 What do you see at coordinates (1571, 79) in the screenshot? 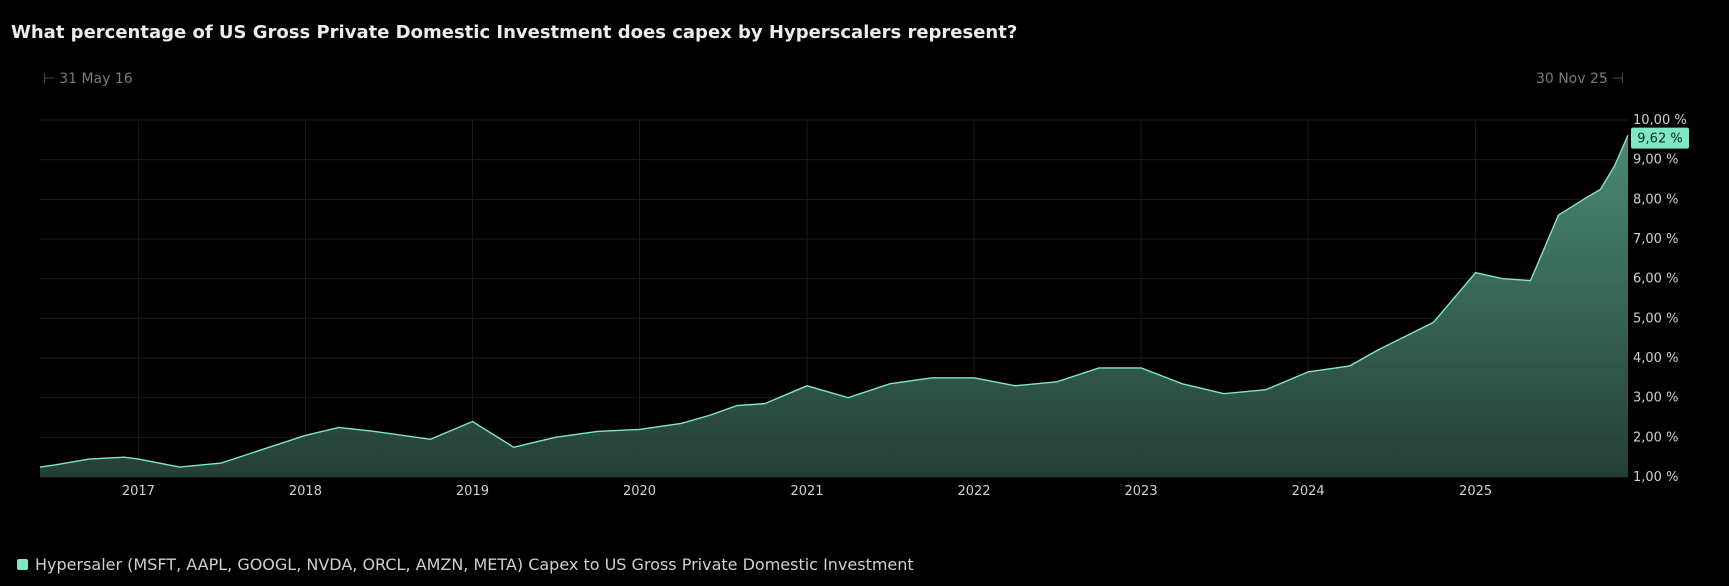
I see `range-end-date: 30 Nov 25` at bounding box center [1571, 79].